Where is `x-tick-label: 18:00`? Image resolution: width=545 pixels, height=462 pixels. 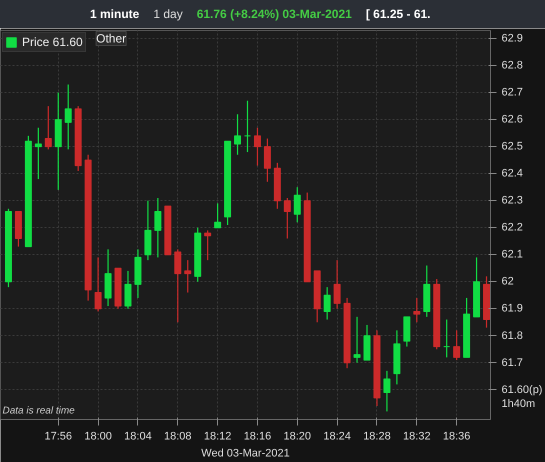 x-tick-label: 18:00 is located at coordinates (98, 436).